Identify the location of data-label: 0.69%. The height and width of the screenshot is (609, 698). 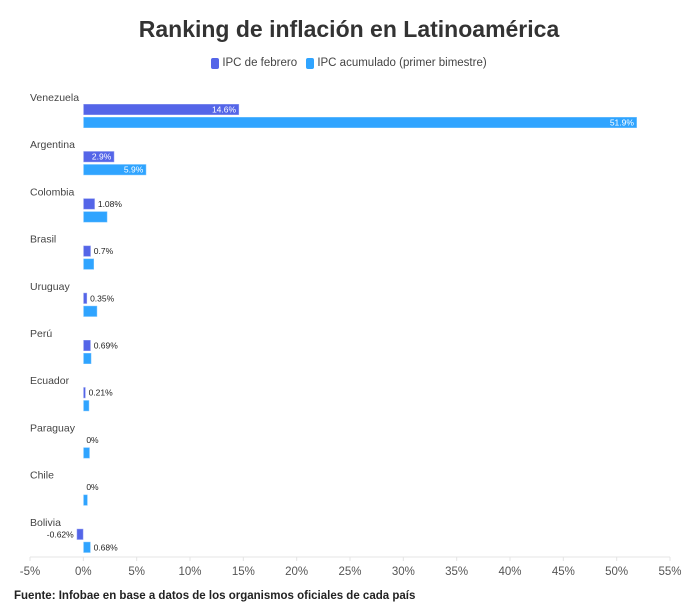
(106, 346).